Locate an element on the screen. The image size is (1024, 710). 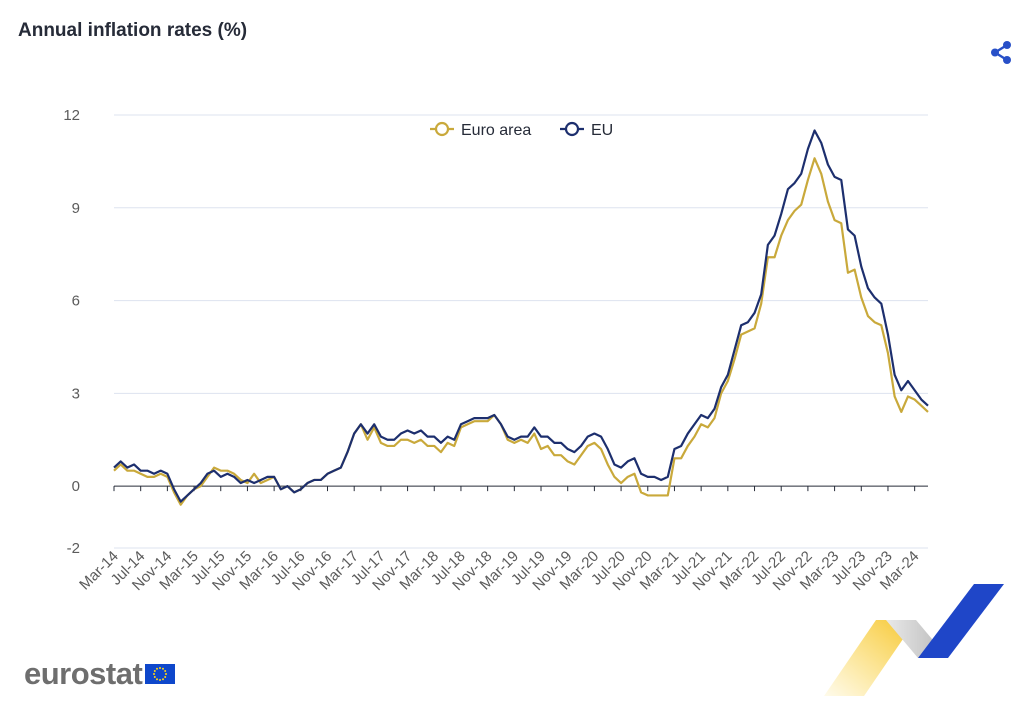
legend-label: Euro area is located at coordinates (496, 130).